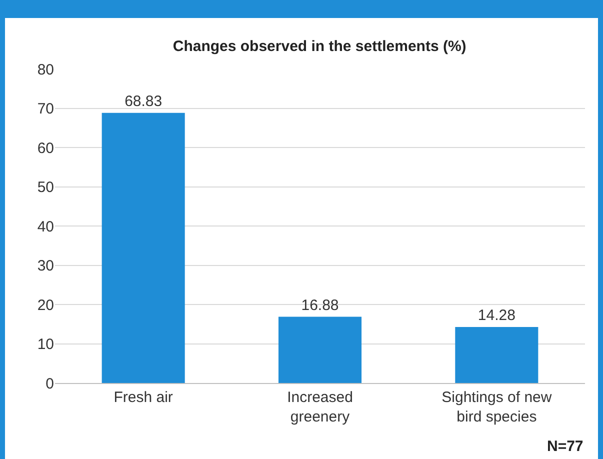 This screenshot has width=603, height=459. Describe the element at coordinates (320, 305) in the screenshot. I see `data-label: 16.88` at that location.